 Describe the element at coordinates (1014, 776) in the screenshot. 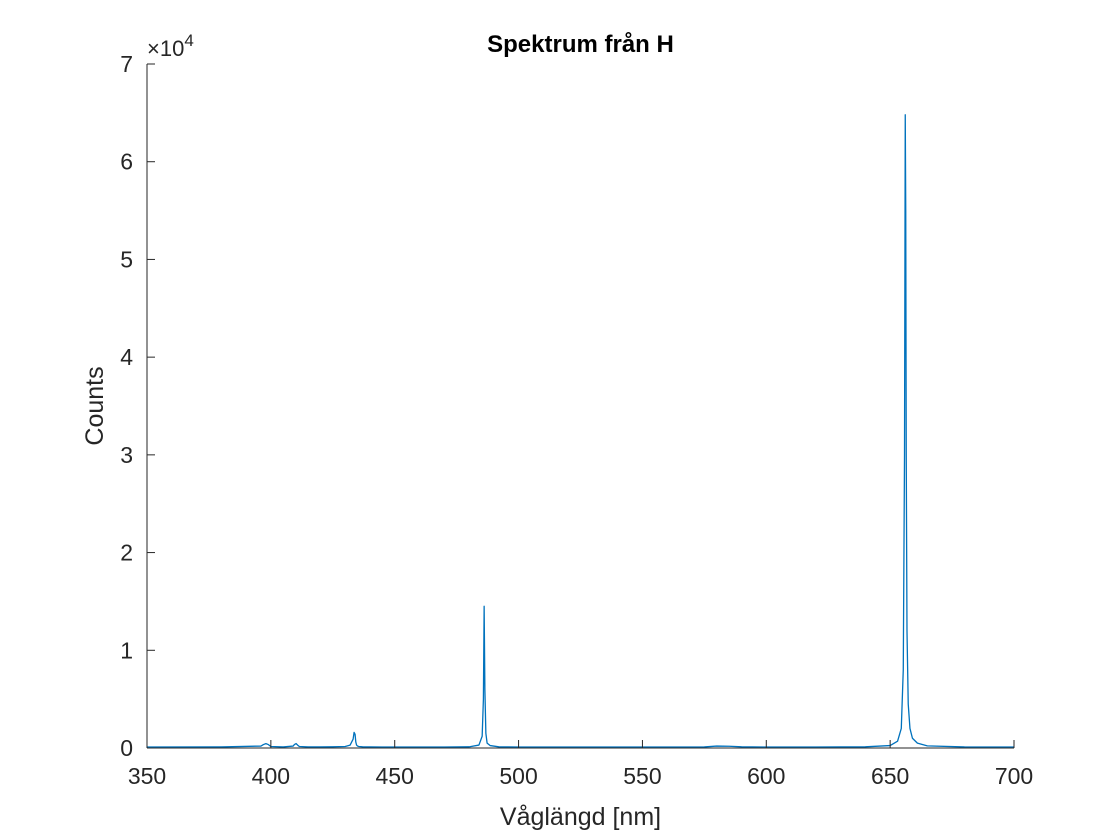

I see `x-tick-label: 700` at that location.